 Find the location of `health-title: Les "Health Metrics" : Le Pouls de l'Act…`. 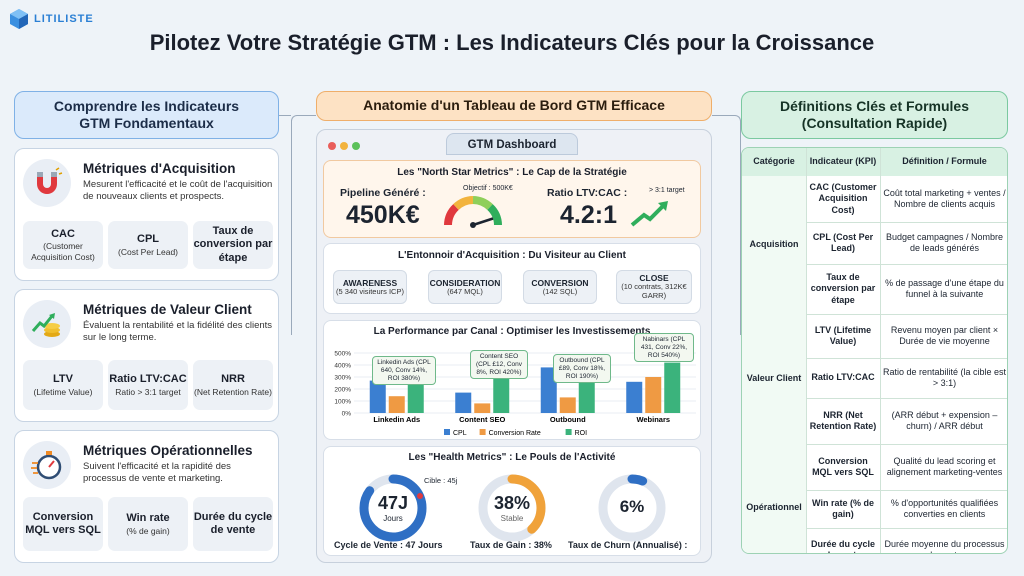

health-title: Les "Health Metrics" : Le Pouls de l'Act… is located at coordinates (512, 457).